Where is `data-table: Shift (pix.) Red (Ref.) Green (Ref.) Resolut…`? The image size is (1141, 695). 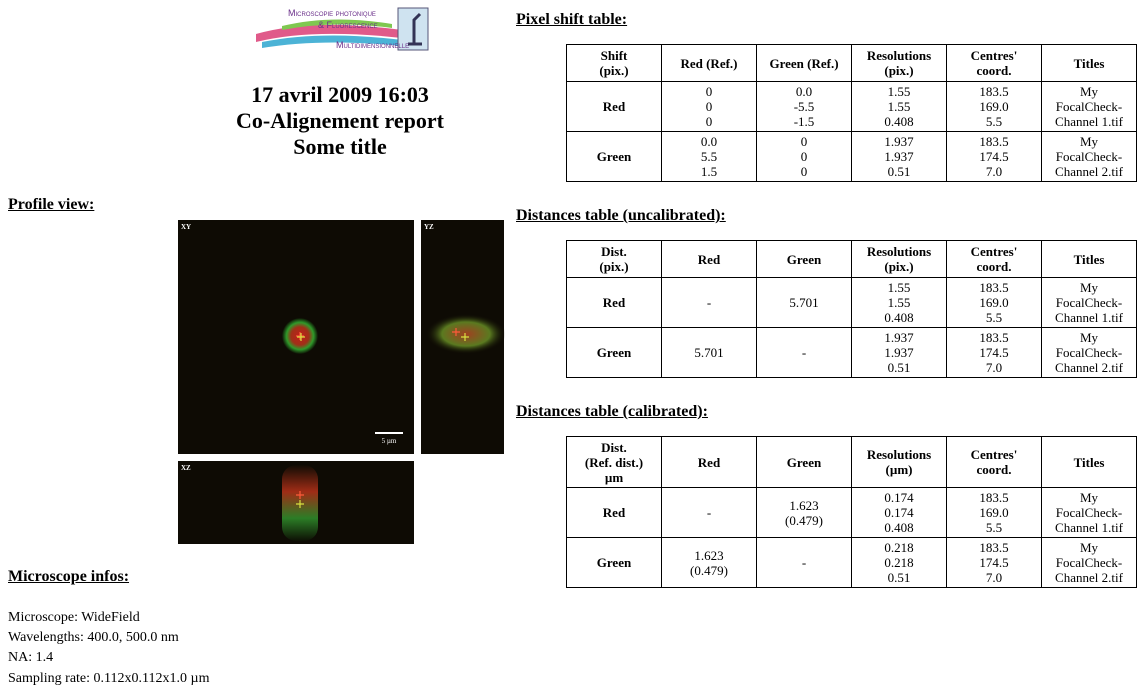 data-table: Shift (pix.) Red (Ref.) Green (Ref.) Resolut… is located at coordinates (851, 113).